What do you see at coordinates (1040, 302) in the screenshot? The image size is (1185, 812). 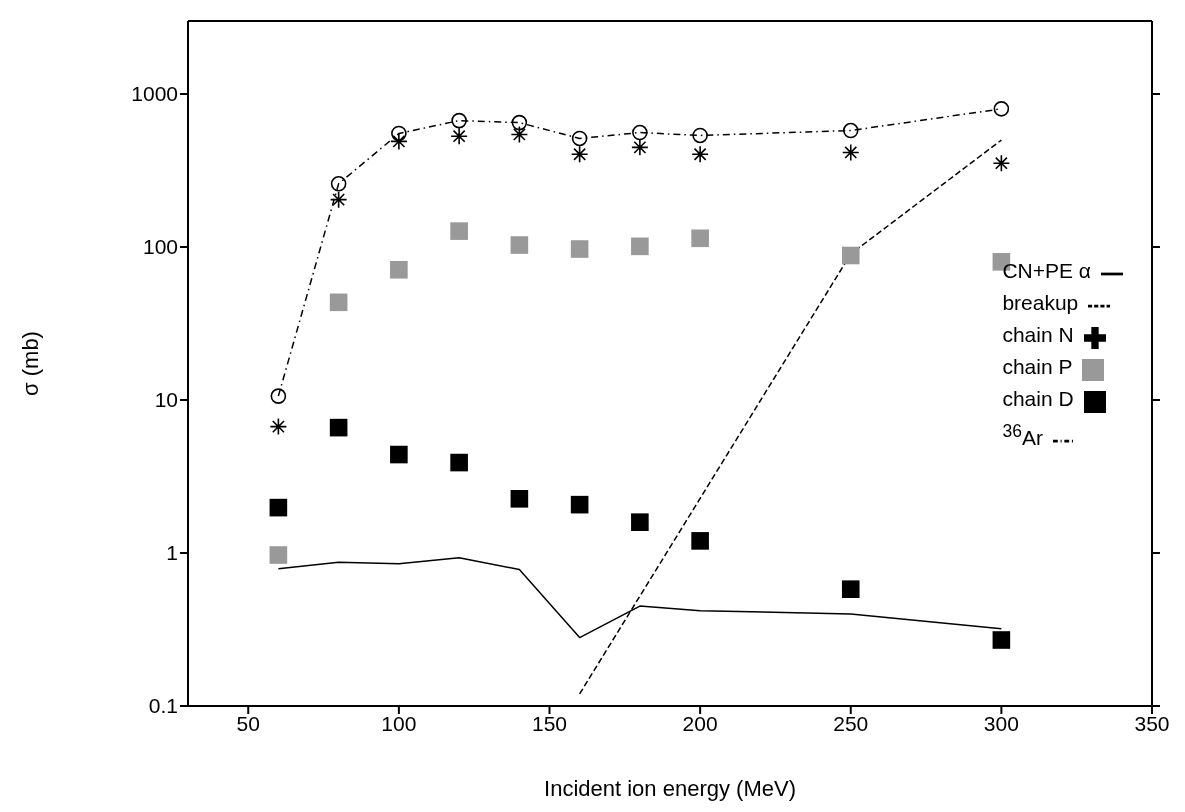 I see `legend-label: breakup` at bounding box center [1040, 302].